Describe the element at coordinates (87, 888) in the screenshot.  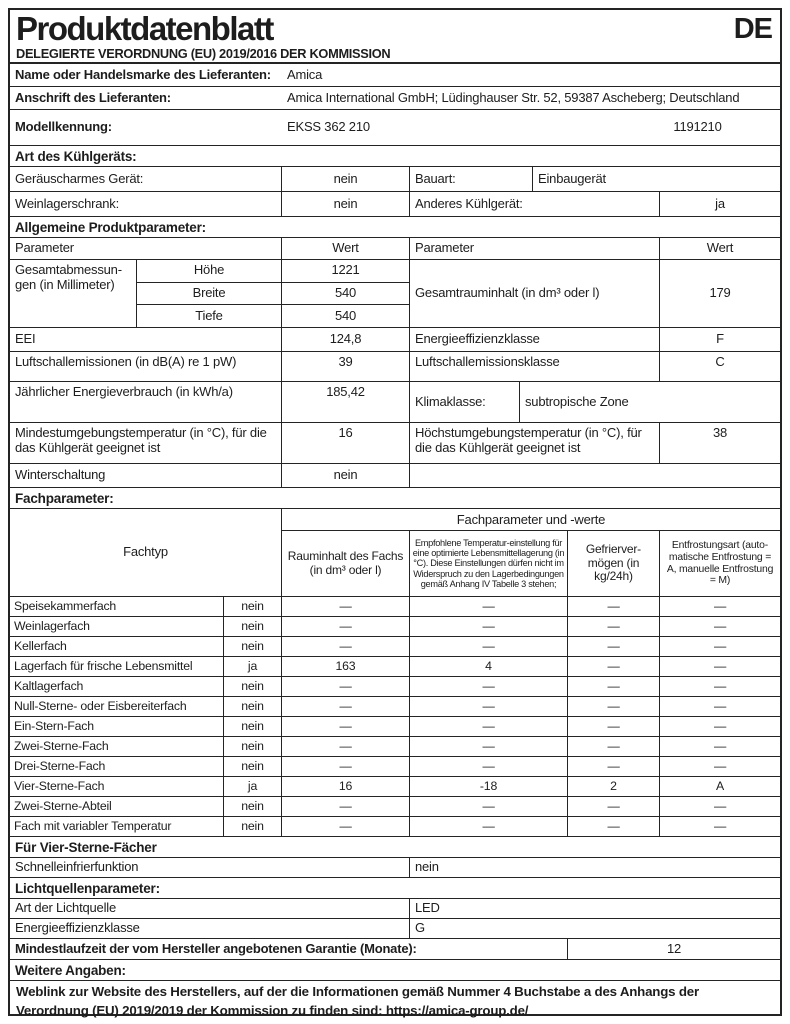
I see `light-section-title: Lichtquellenparameter:` at that location.